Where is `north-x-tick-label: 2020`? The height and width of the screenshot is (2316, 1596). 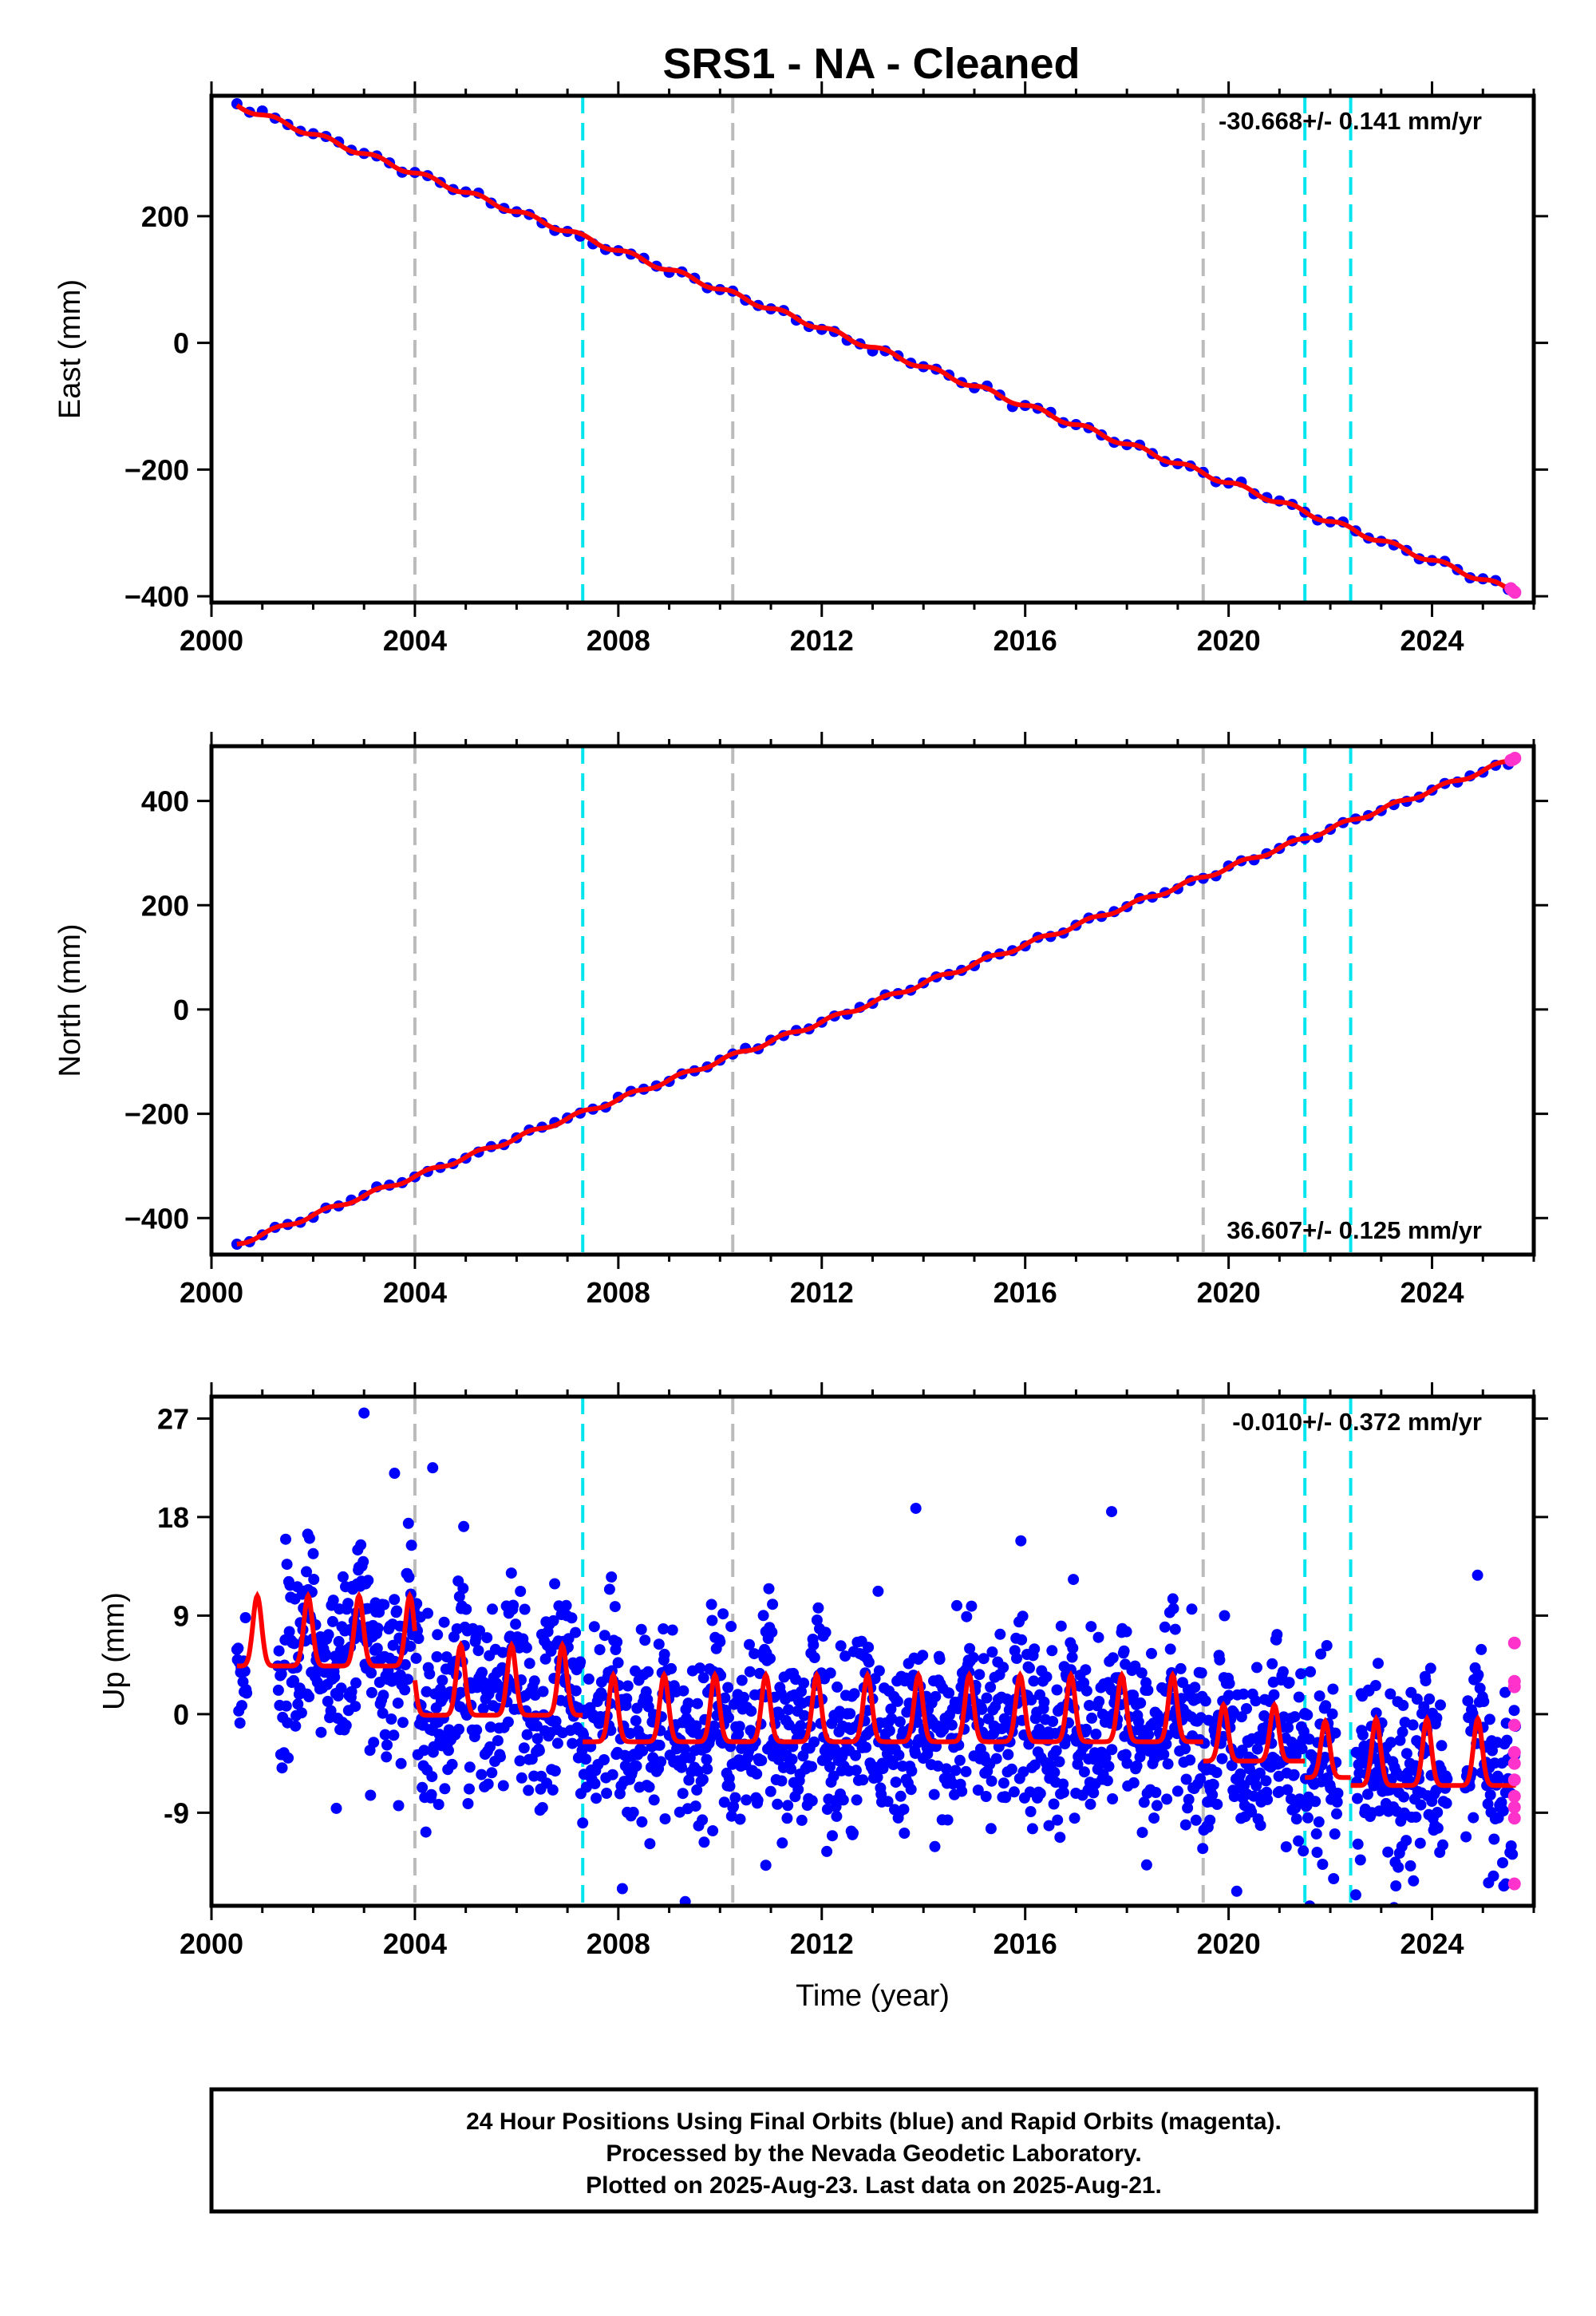 north-x-tick-label: 2020 is located at coordinates (1229, 1292).